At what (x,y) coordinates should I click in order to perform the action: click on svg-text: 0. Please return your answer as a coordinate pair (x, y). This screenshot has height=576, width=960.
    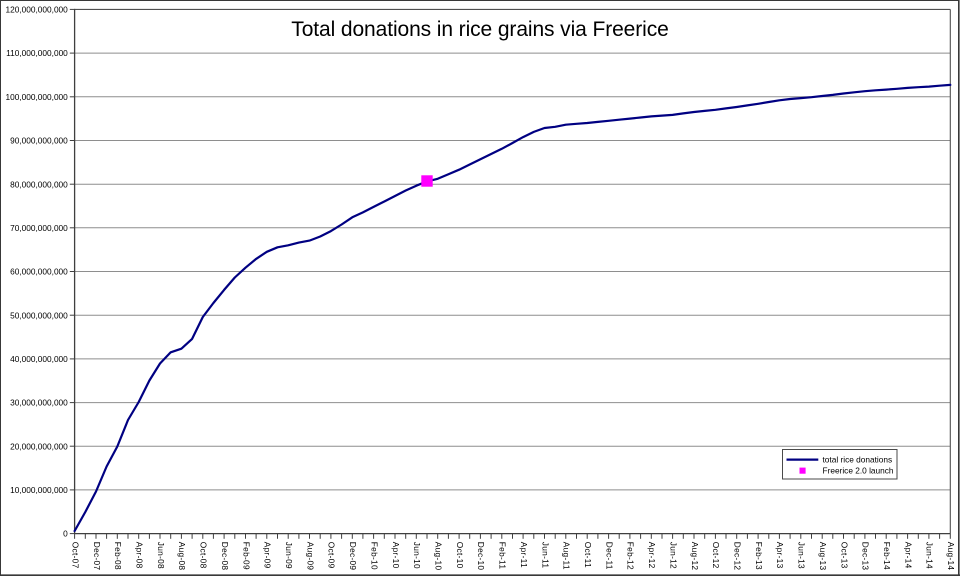
    Looking at the image, I should click on (65, 534).